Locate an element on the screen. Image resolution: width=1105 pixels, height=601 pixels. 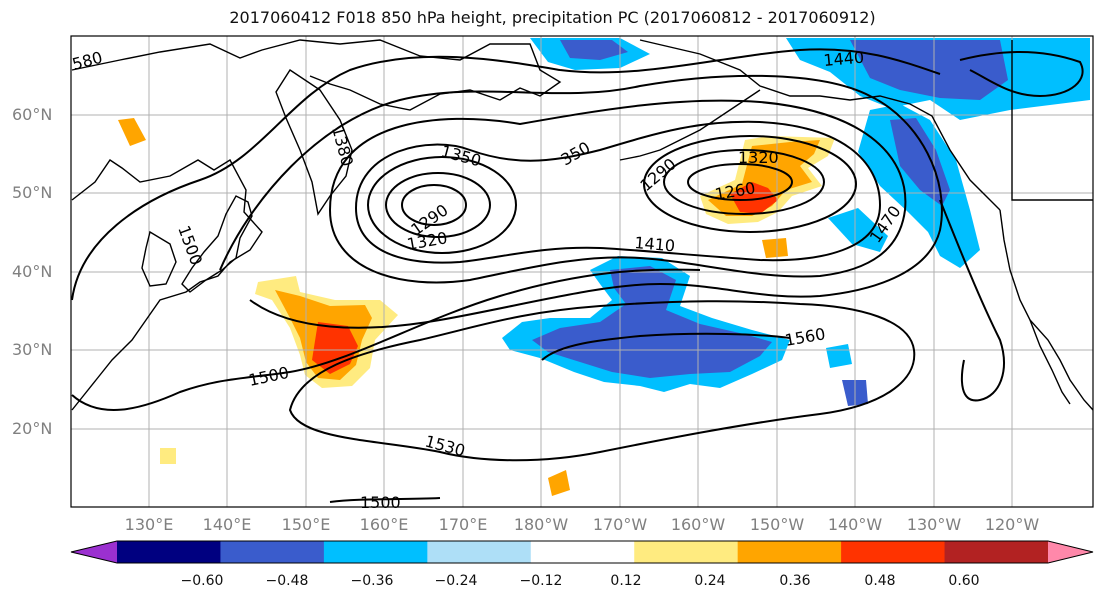
colorbar-outline is located at coordinates (582, 552).